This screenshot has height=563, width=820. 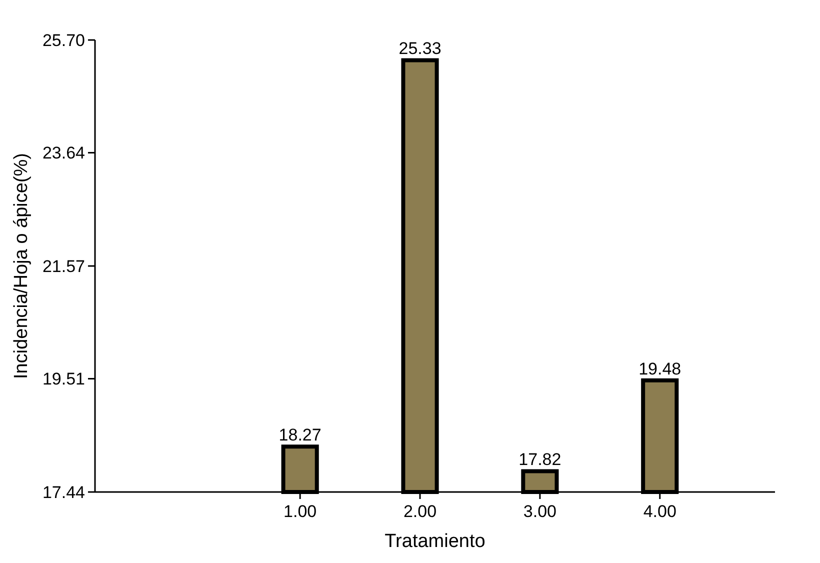 I want to click on data-label: 25.33, so click(x=420, y=48).